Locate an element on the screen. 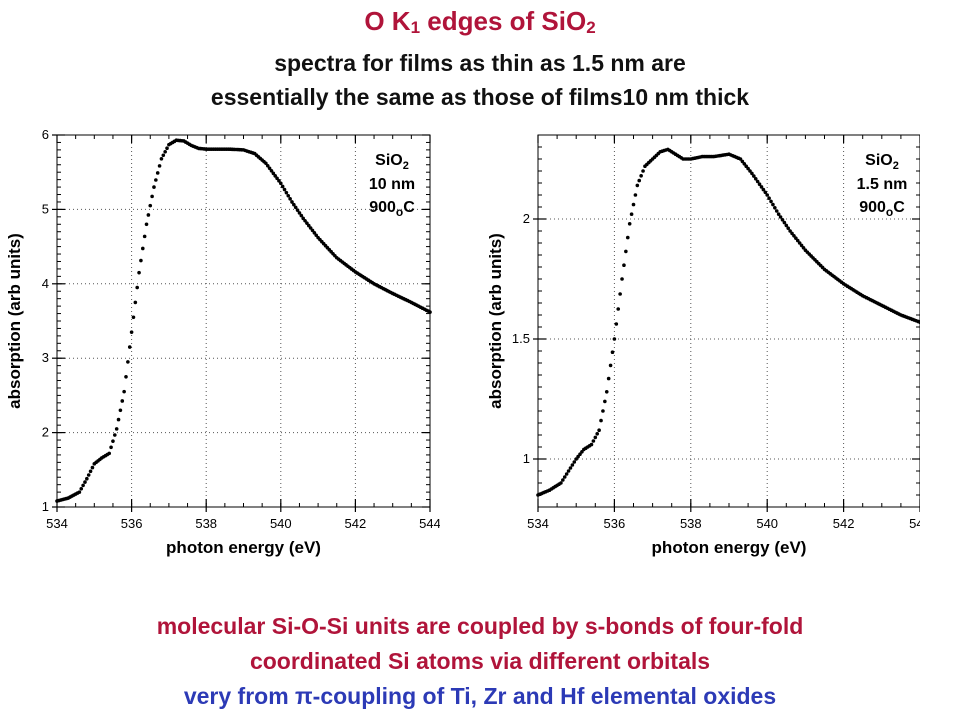 The height and width of the screenshot is (720, 960). y-tick-label: 6 is located at coordinates (45, 134).